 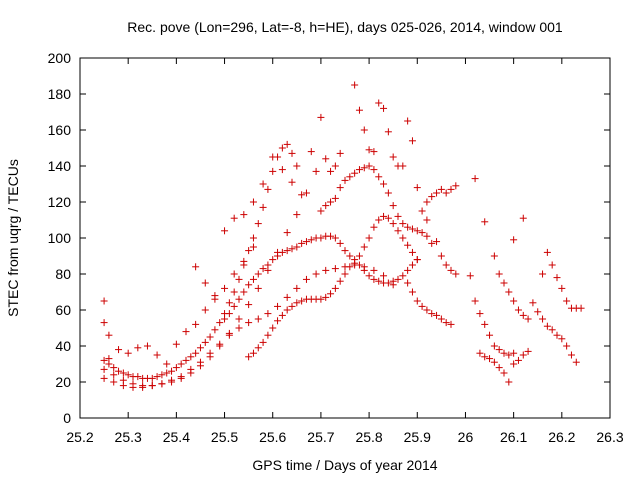 I want to click on y-tick-label: 140, so click(x=60, y=166).